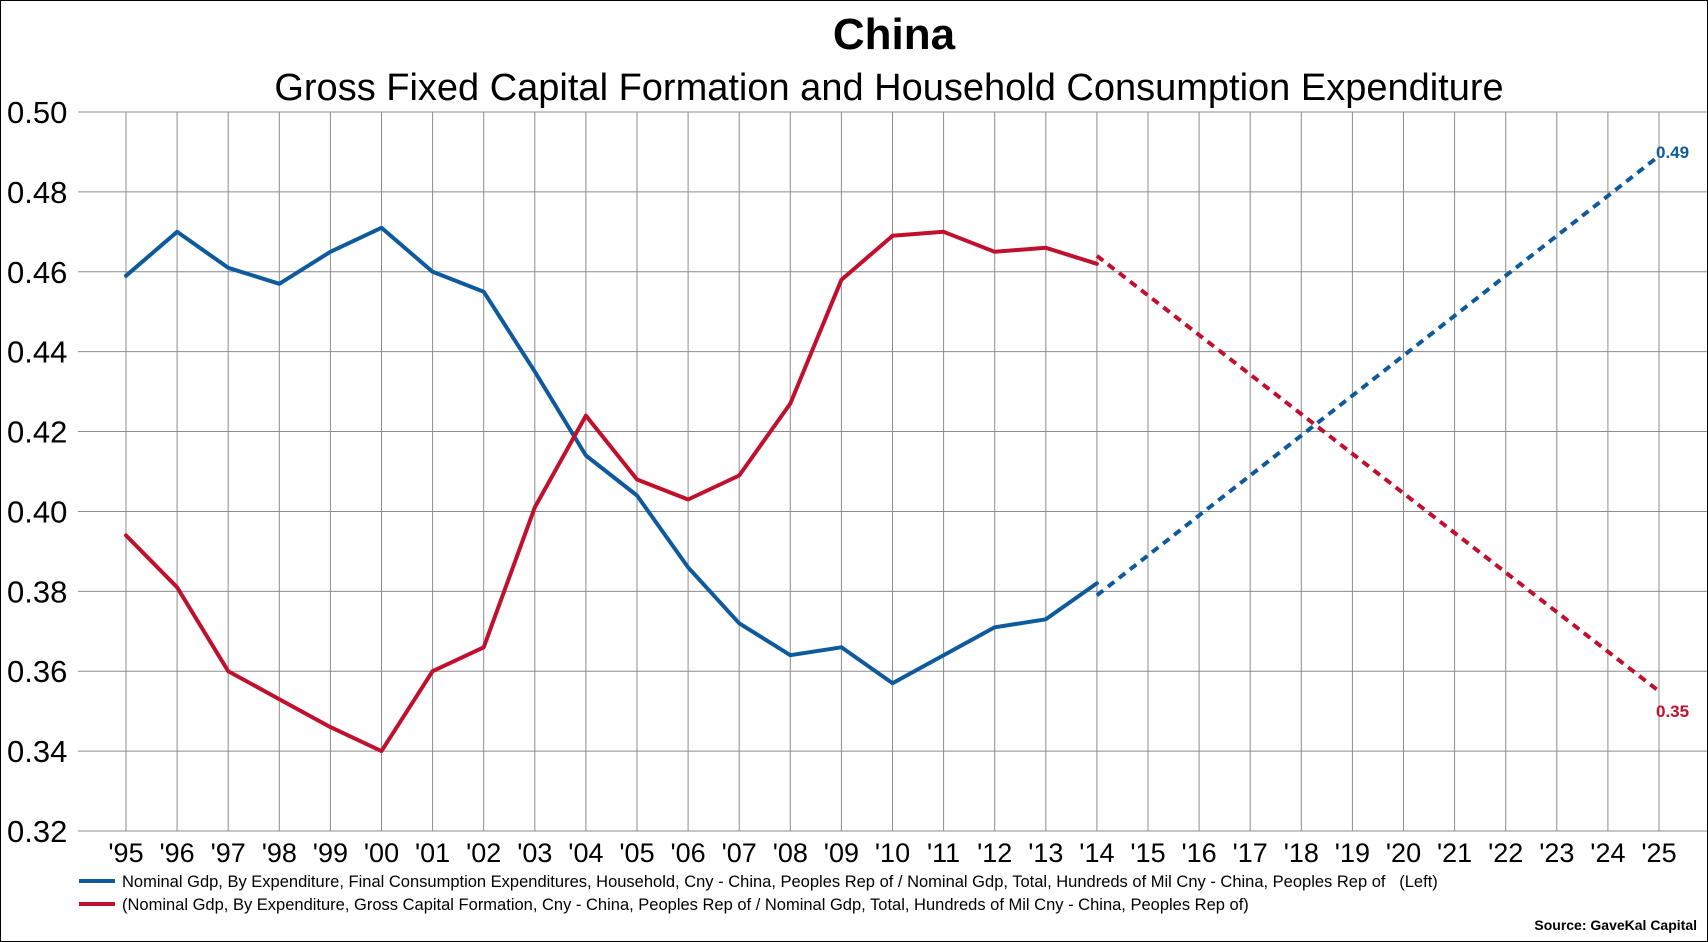  What do you see at coordinates (37, 352) in the screenshot?
I see `y-tick-label: 0.44` at bounding box center [37, 352].